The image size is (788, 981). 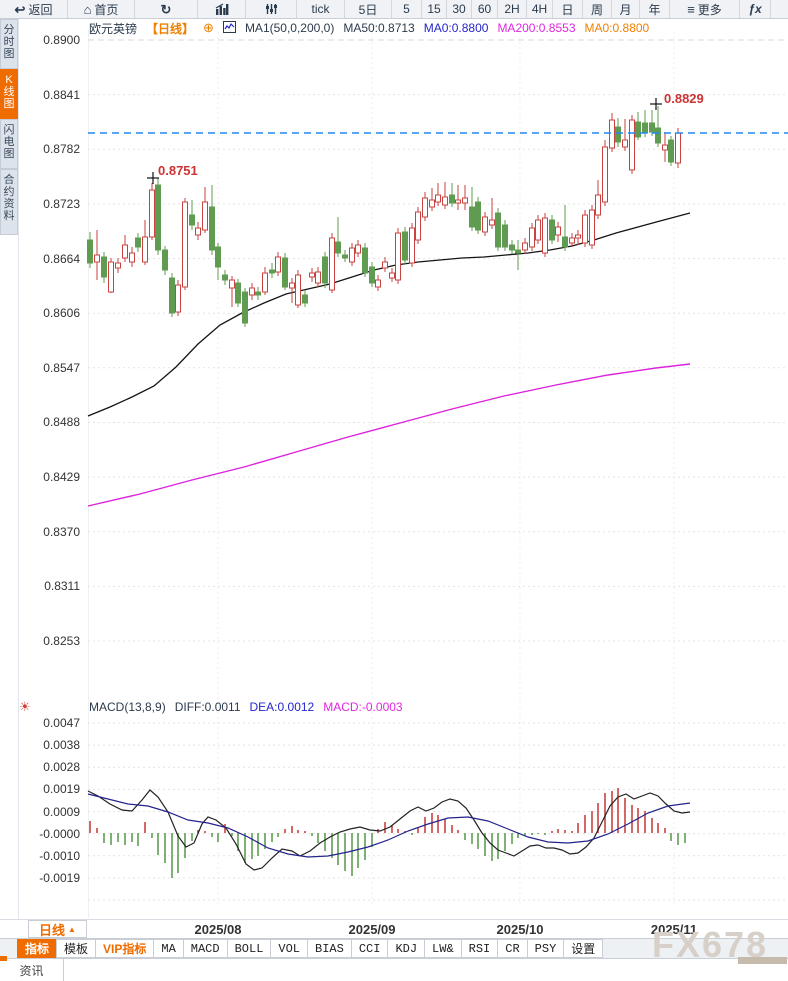 What do you see at coordinates (52, 930) in the screenshot?
I see `period-selector-label: 日线` at bounding box center [52, 930].